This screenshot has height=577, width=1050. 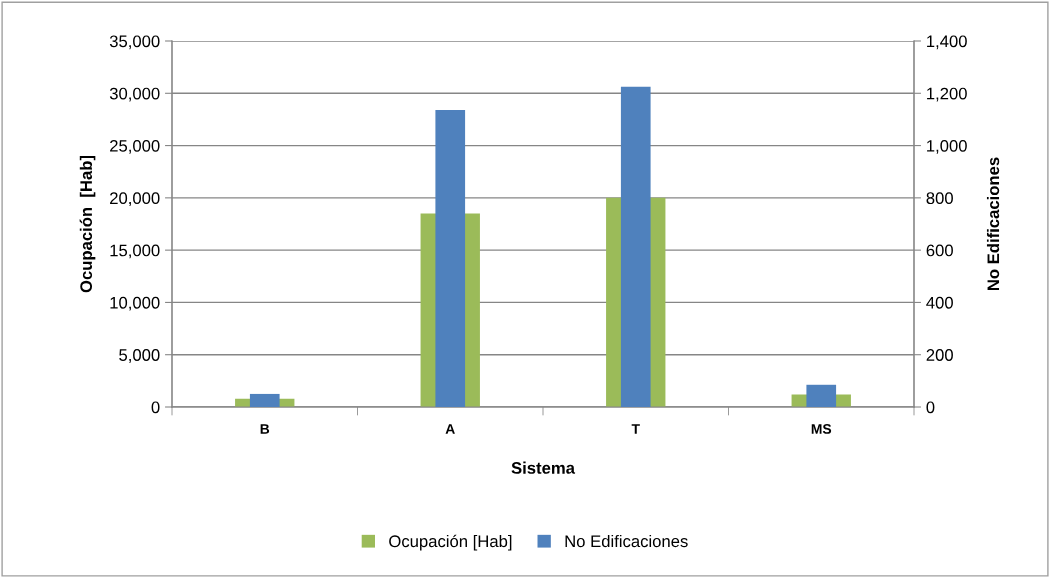 What do you see at coordinates (135, 146) in the screenshot?
I see `y-tick-label: 25,000` at bounding box center [135, 146].